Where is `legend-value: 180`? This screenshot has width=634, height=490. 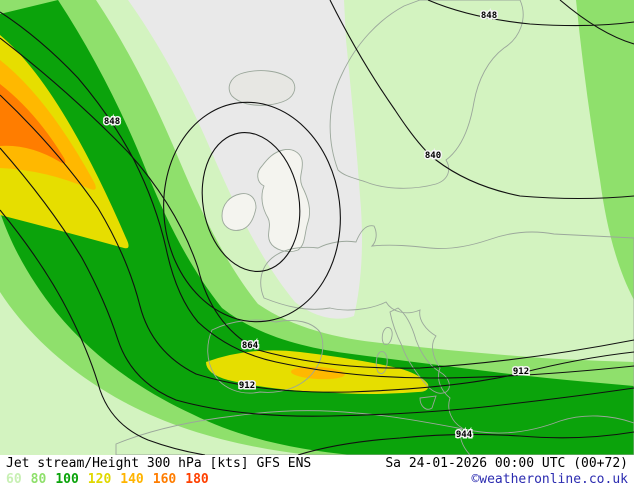 legend-value: 180 is located at coordinates (197, 479).